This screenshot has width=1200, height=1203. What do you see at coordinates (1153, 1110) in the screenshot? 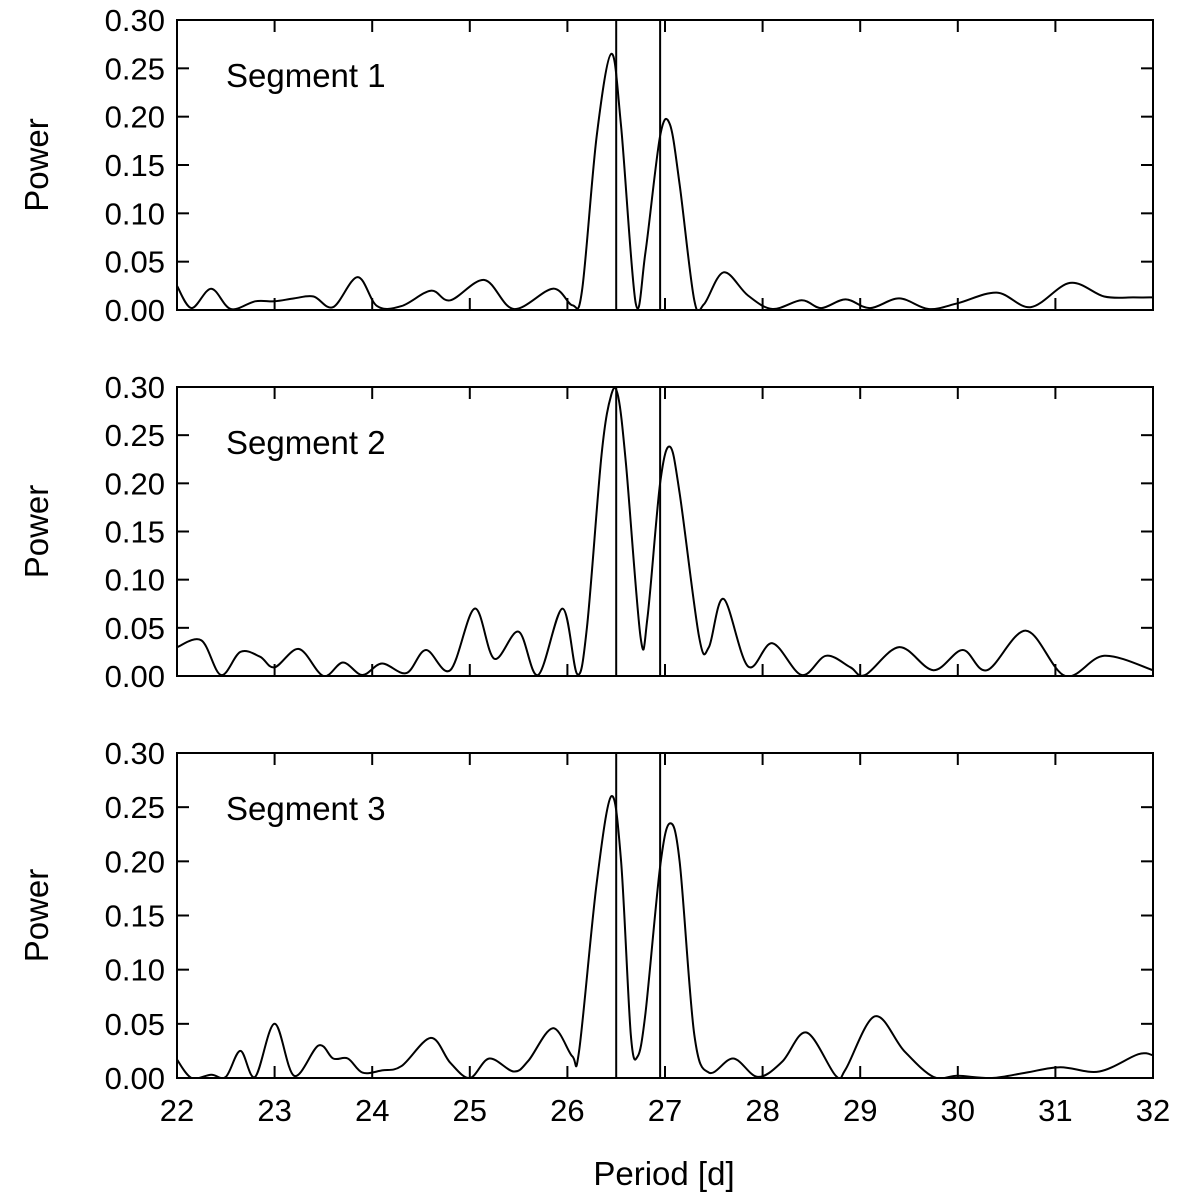
I see `x-tick-label: 32` at bounding box center [1153, 1110].